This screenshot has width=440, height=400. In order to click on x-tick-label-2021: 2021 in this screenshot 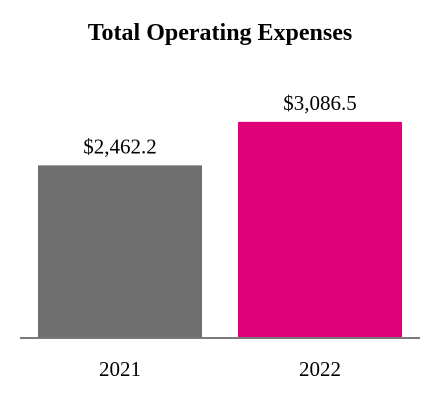, I will do `click(120, 369)`.